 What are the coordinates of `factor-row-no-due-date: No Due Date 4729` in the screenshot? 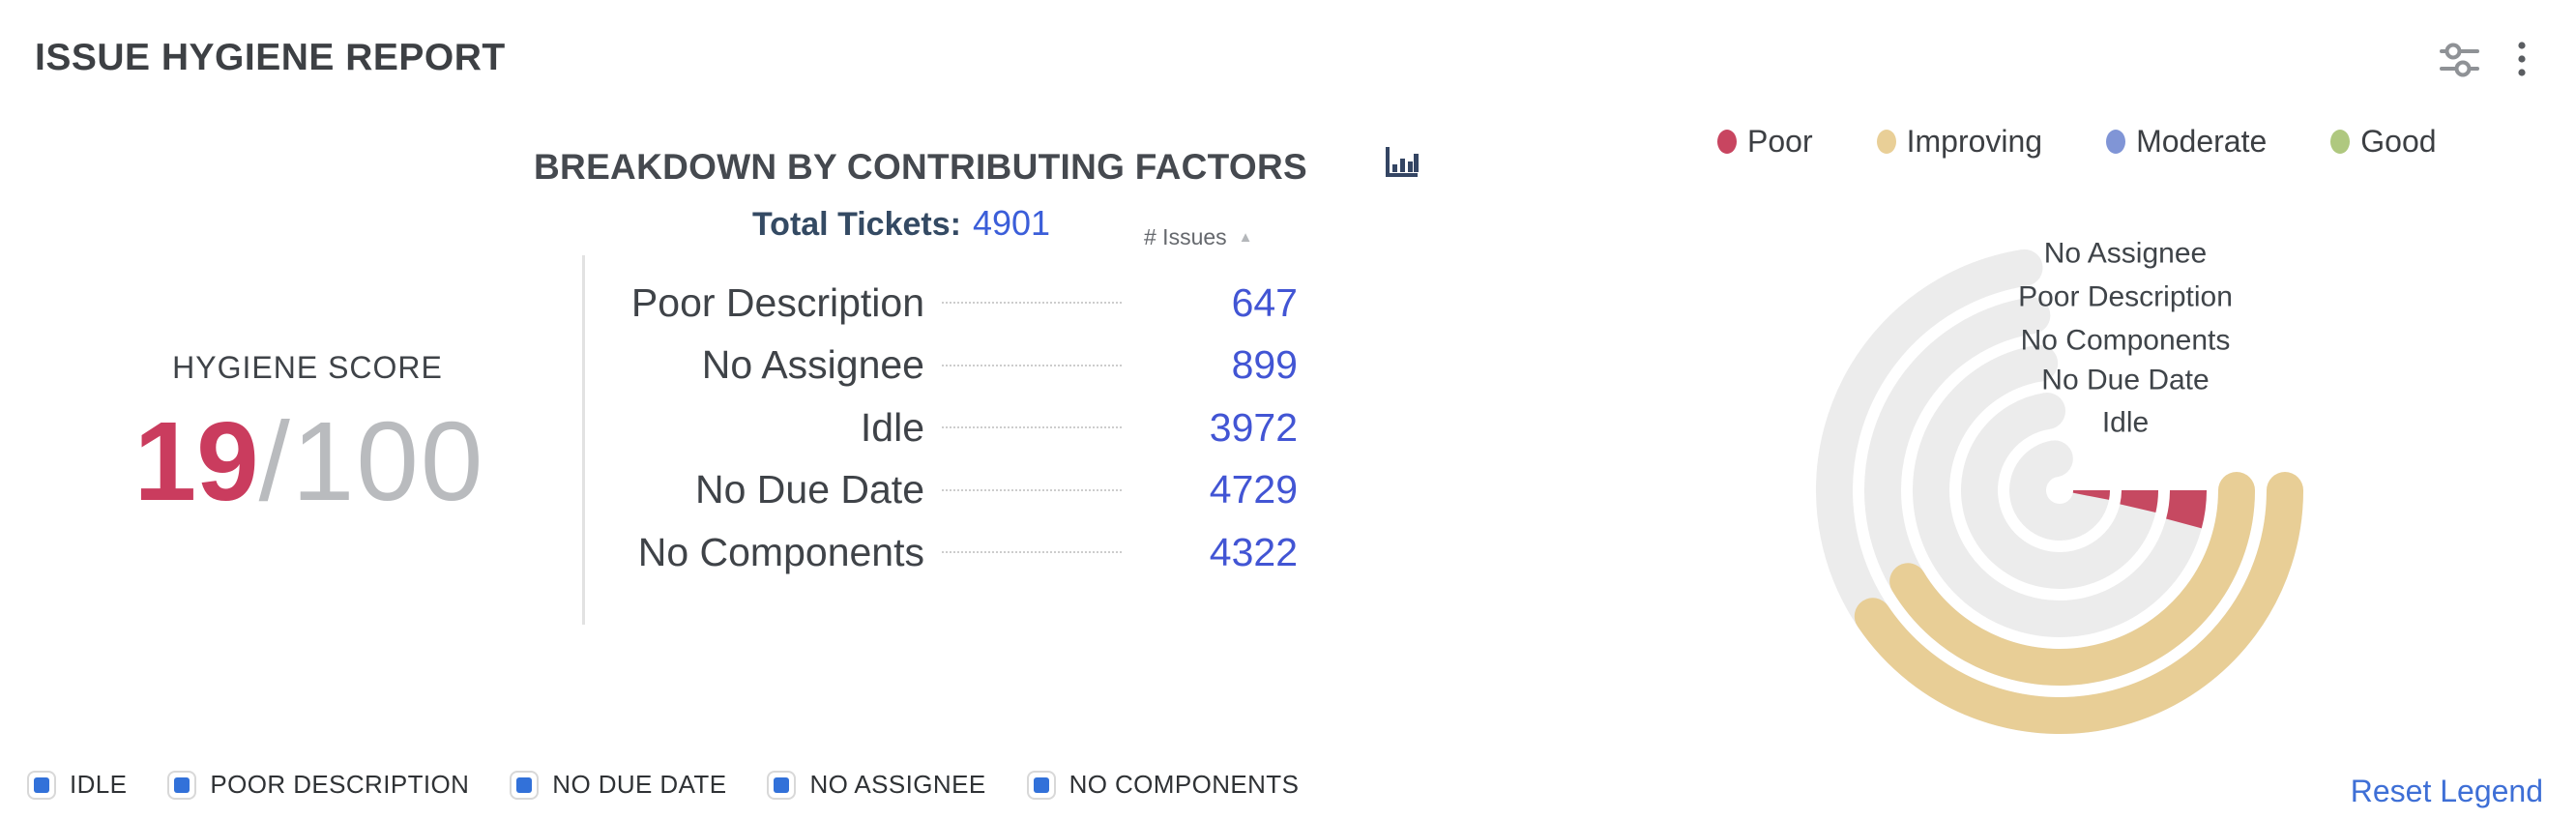 It's located at (939, 490).